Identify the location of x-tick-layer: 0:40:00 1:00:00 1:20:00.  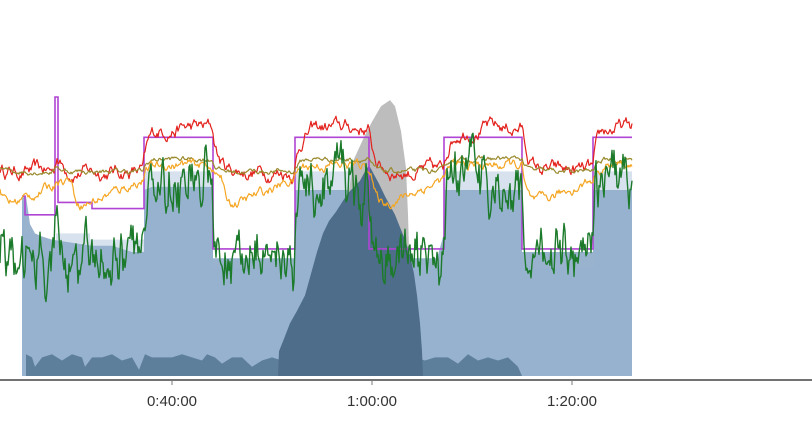
(372, 395).